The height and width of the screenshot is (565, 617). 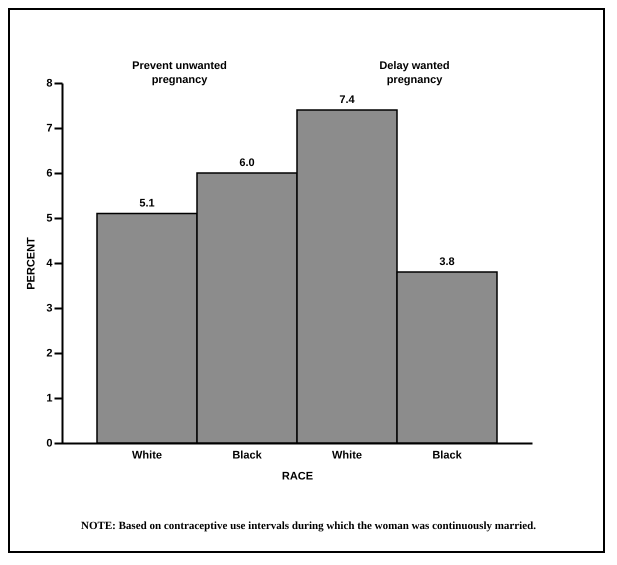 What do you see at coordinates (447, 262) in the screenshot?
I see `data-label: 3.8` at bounding box center [447, 262].